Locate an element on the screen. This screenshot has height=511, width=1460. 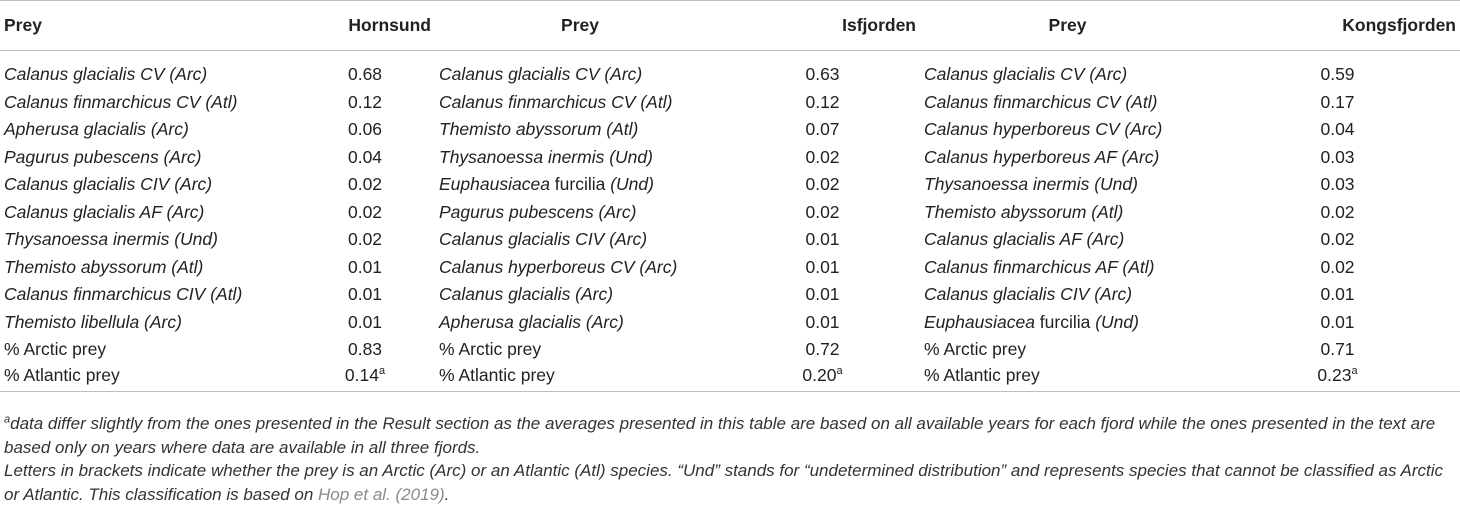
prey-cell: Calanus finmarchicus CIV (Atl) is located at coordinates (147, 295).